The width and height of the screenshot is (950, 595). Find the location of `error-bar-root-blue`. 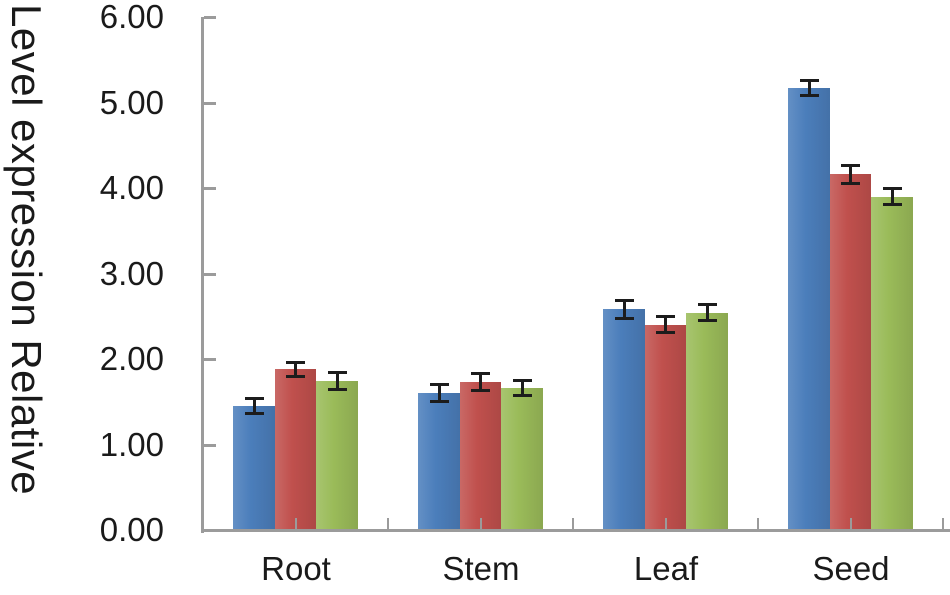

error-bar-root-blue is located at coordinates (254, 406).